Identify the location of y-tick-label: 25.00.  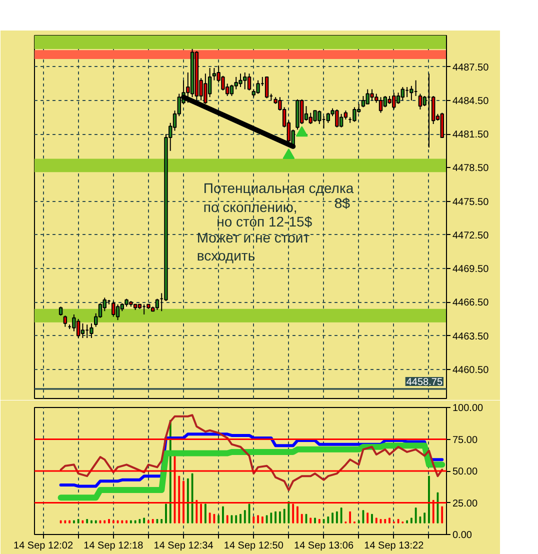
(465, 504).